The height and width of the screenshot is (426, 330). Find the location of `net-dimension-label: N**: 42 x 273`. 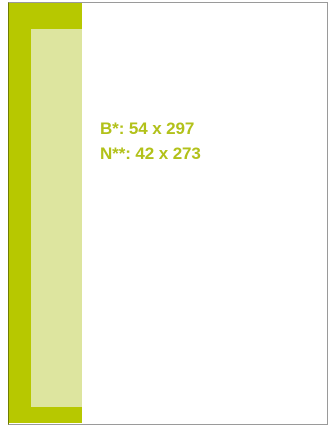

net-dimension-label: N**: 42 x 273 is located at coordinates (150, 153).